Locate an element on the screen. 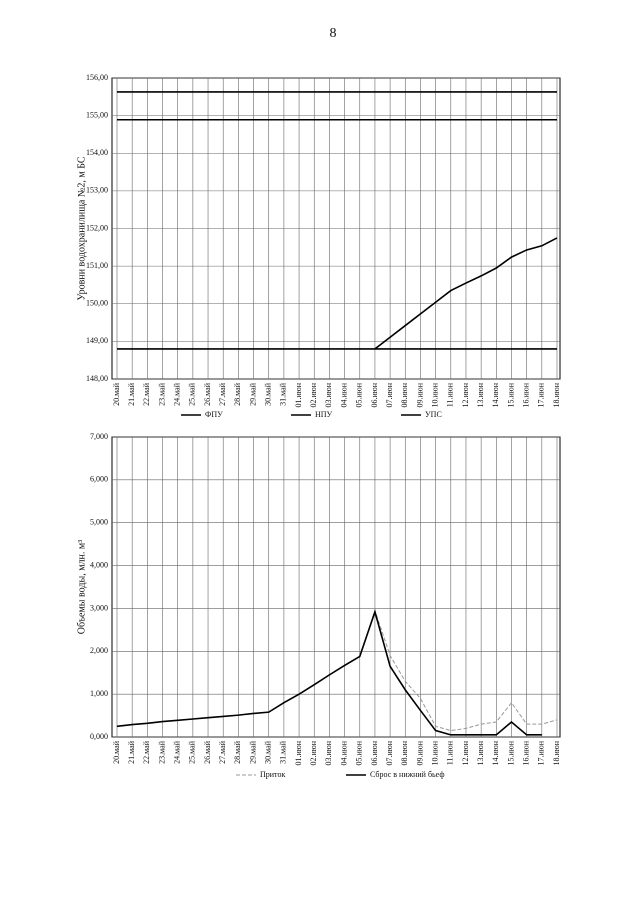 Image resolution: width=640 pixels, height=905 pixels. y-tick-label: 154,00 is located at coordinates (97, 152).